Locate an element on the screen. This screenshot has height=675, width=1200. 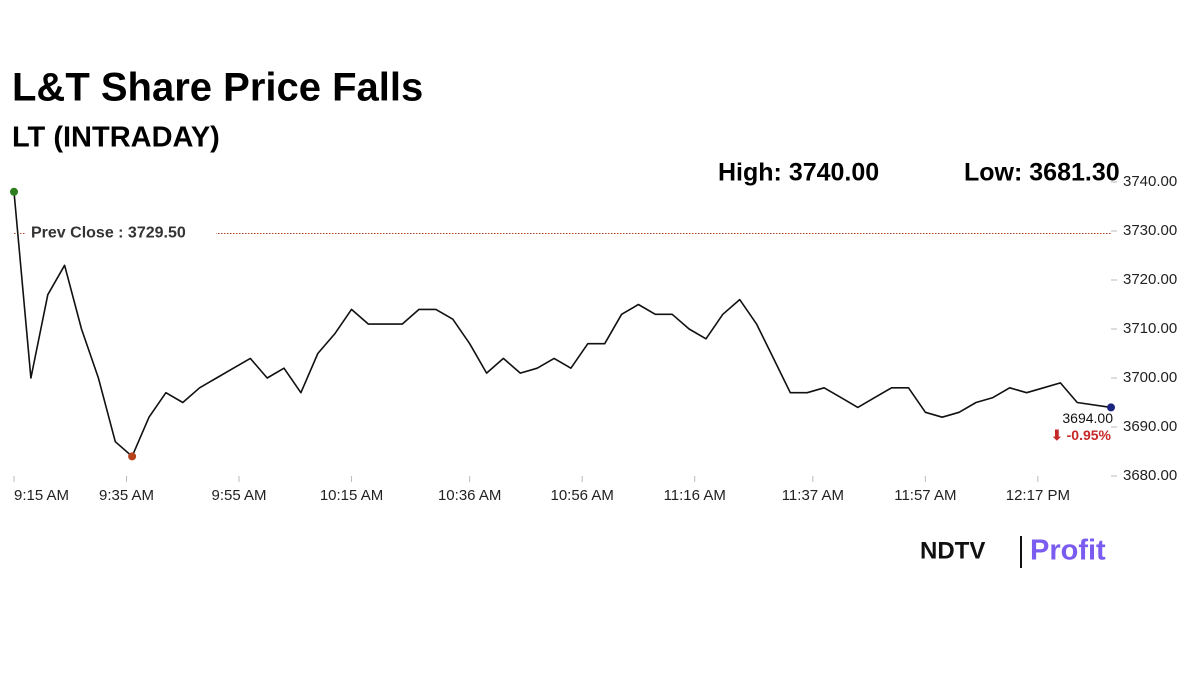
x-tick-label: 12:17 PM is located at coordinates (1038, 495).